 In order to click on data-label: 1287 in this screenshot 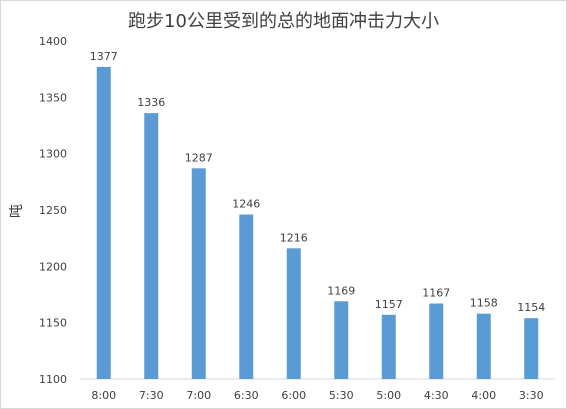, I will do `click(199, 157)`.